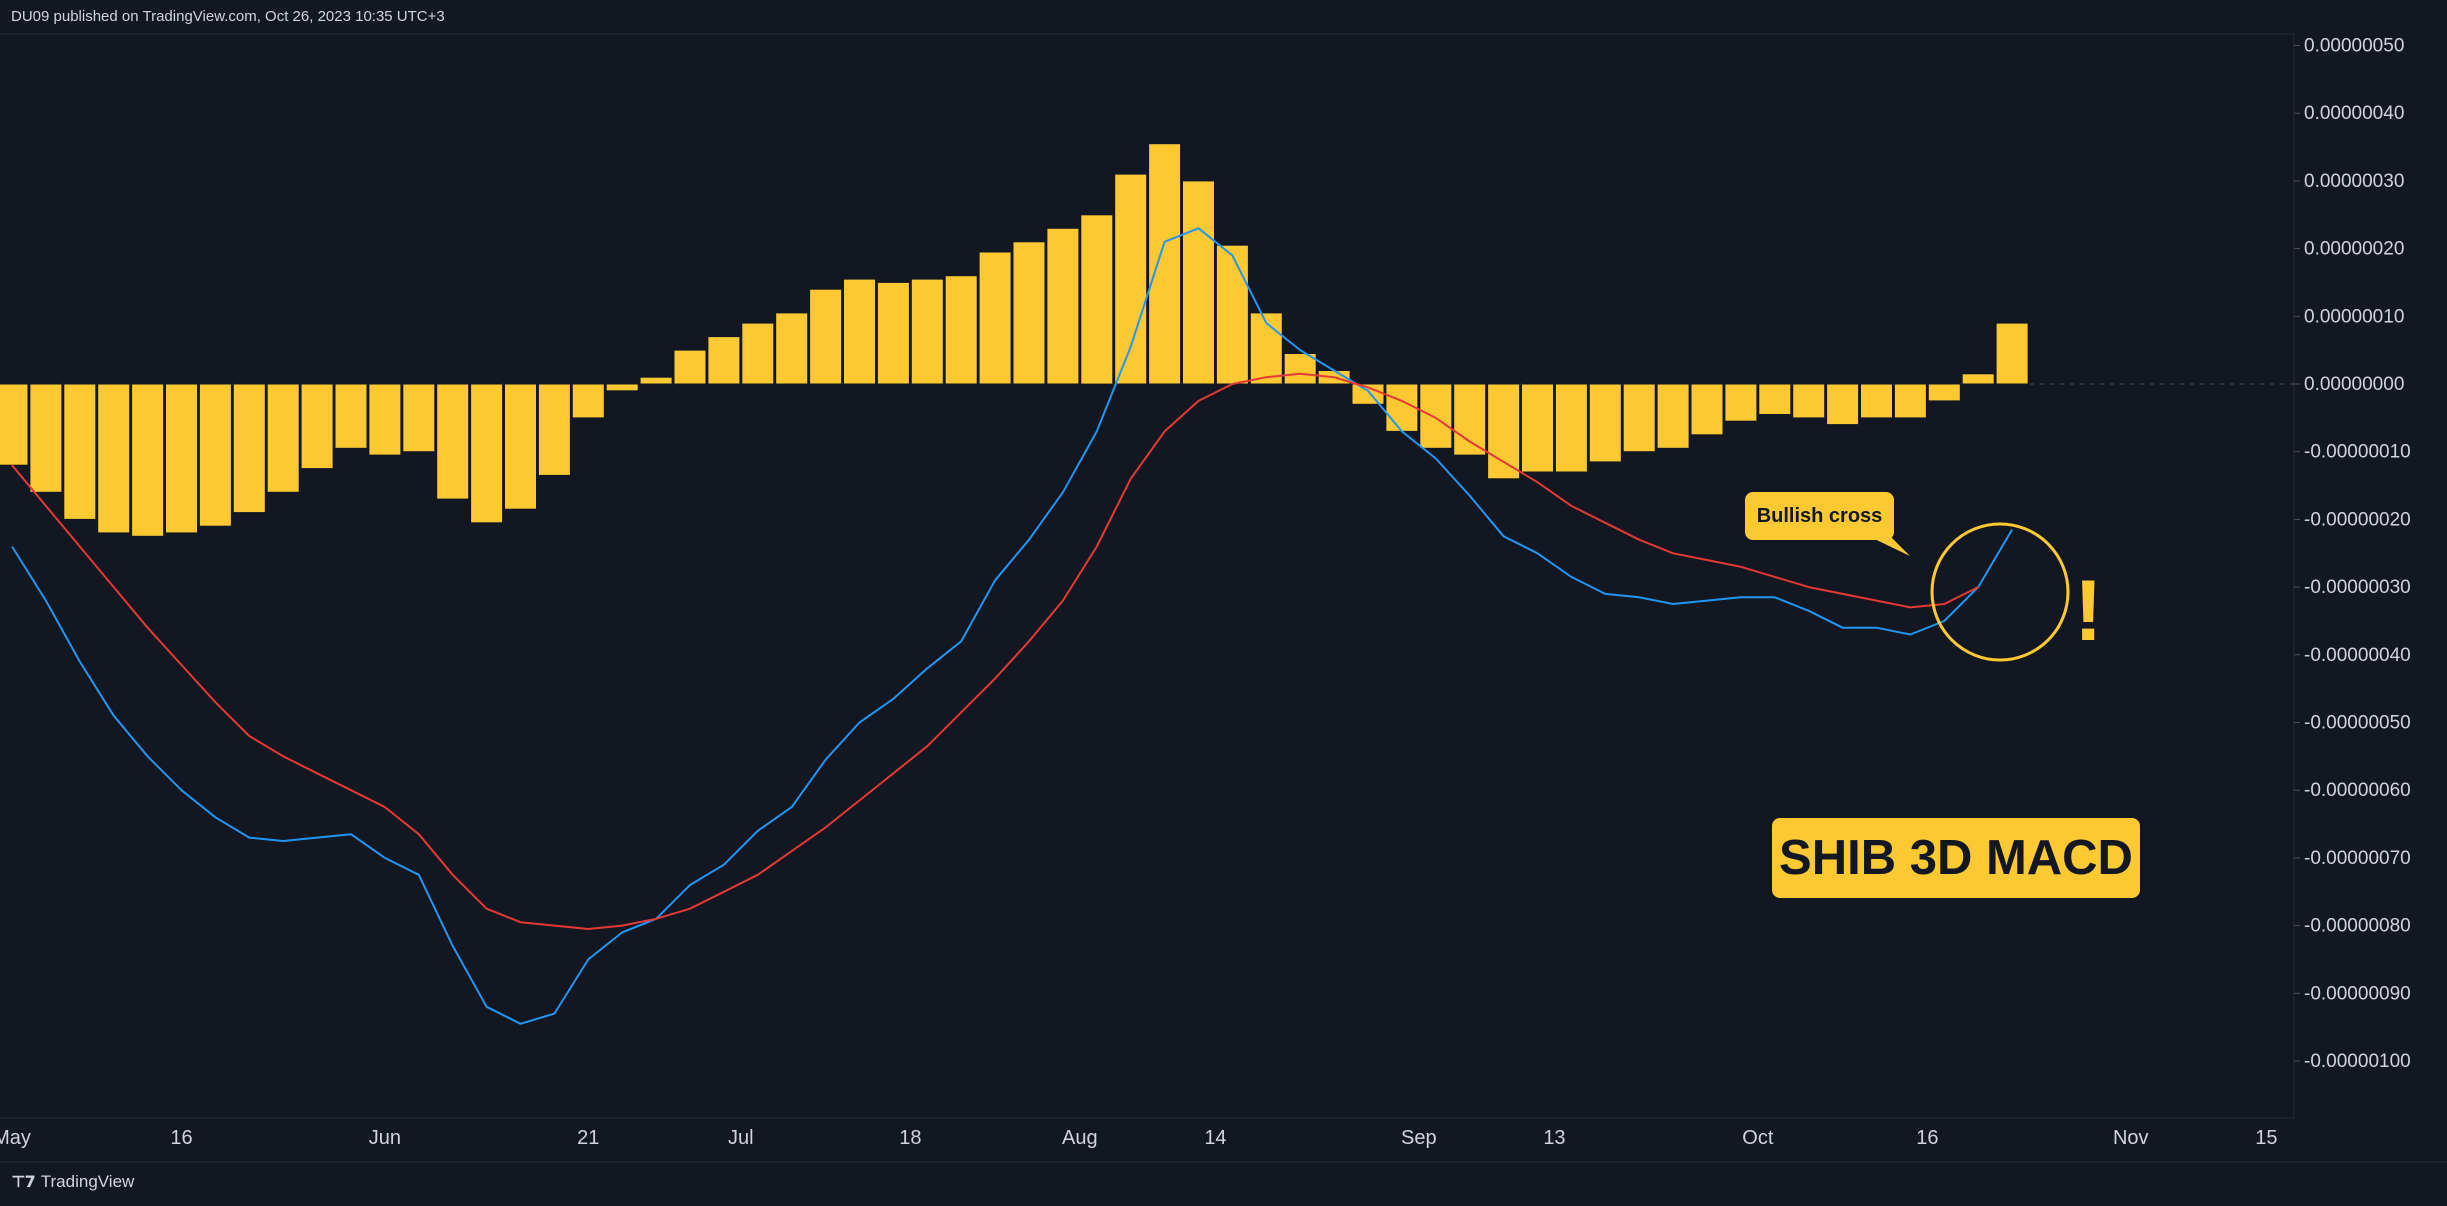 The image size is (2447, 1206). What do you see at coordinates (2357, 790) in the screenshot?
I see `y-tick-label: -0.00000060` at bounding box center [2357, 790].